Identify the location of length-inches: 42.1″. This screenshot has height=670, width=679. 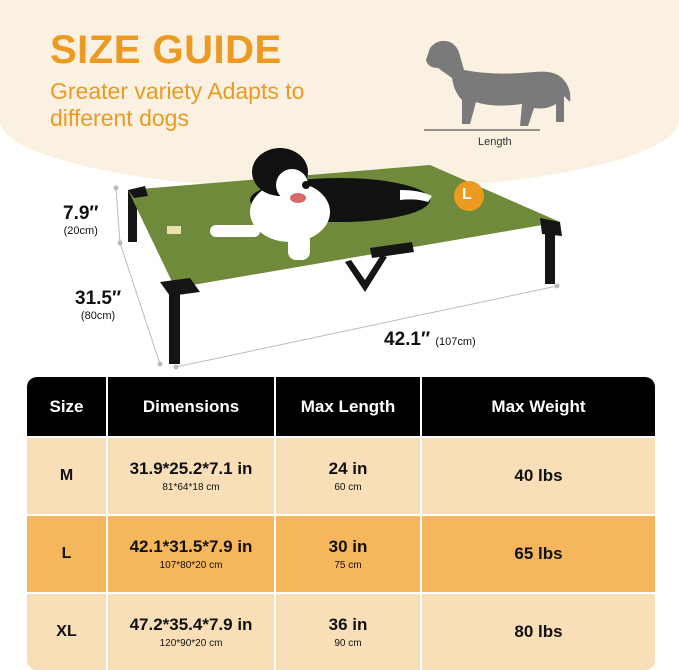
(407, 339).